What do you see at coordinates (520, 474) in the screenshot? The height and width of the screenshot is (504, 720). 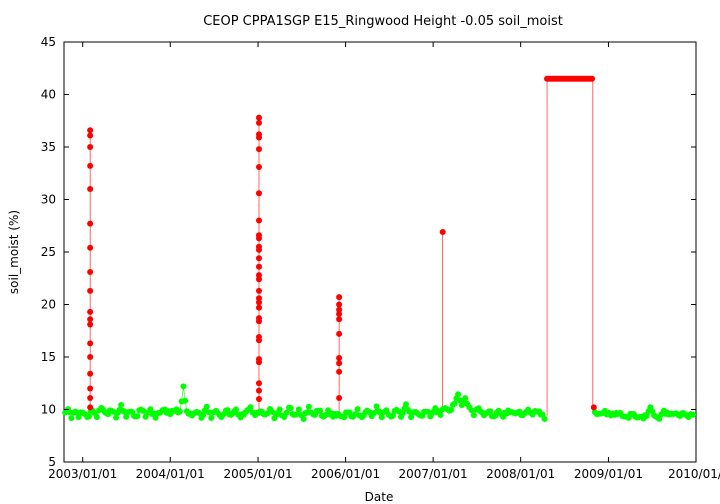 I see `x-tick-label: 2008/01/01` at bounding box center [520, 474].